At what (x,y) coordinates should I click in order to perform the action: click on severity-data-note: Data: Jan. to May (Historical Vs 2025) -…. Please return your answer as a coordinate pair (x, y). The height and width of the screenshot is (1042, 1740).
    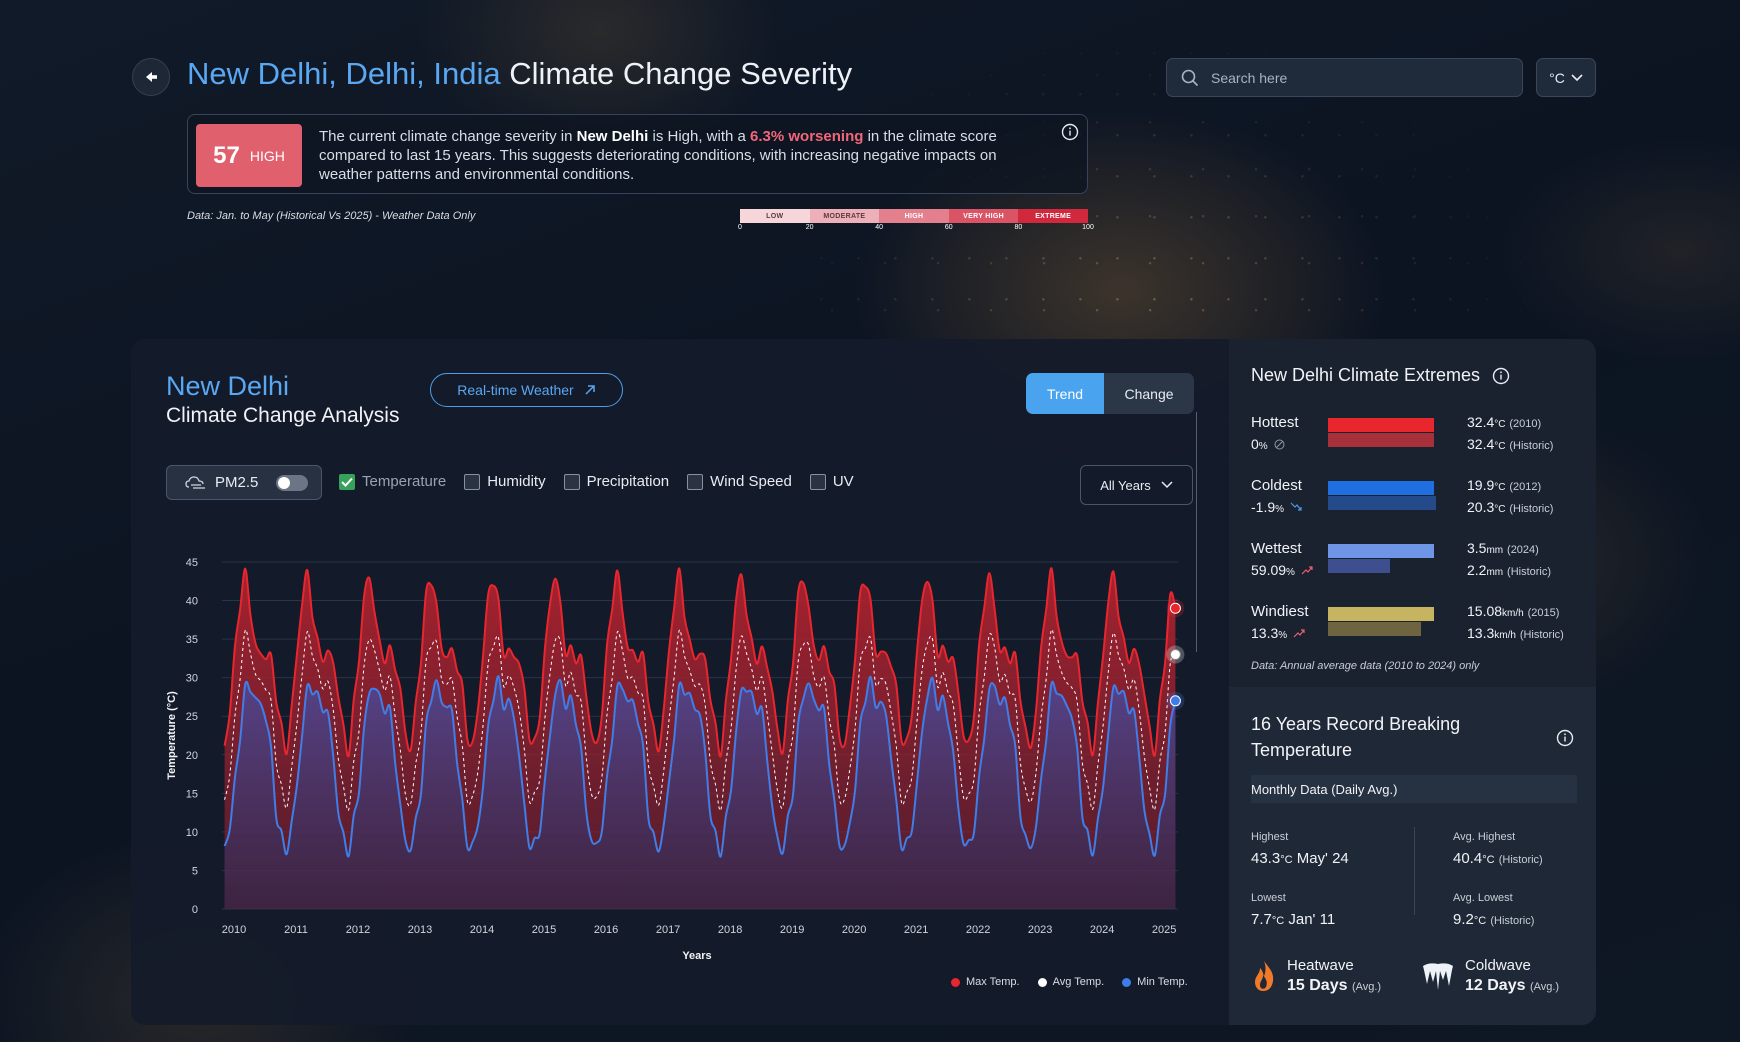
    Looking at the image, I should click on (331, 216).